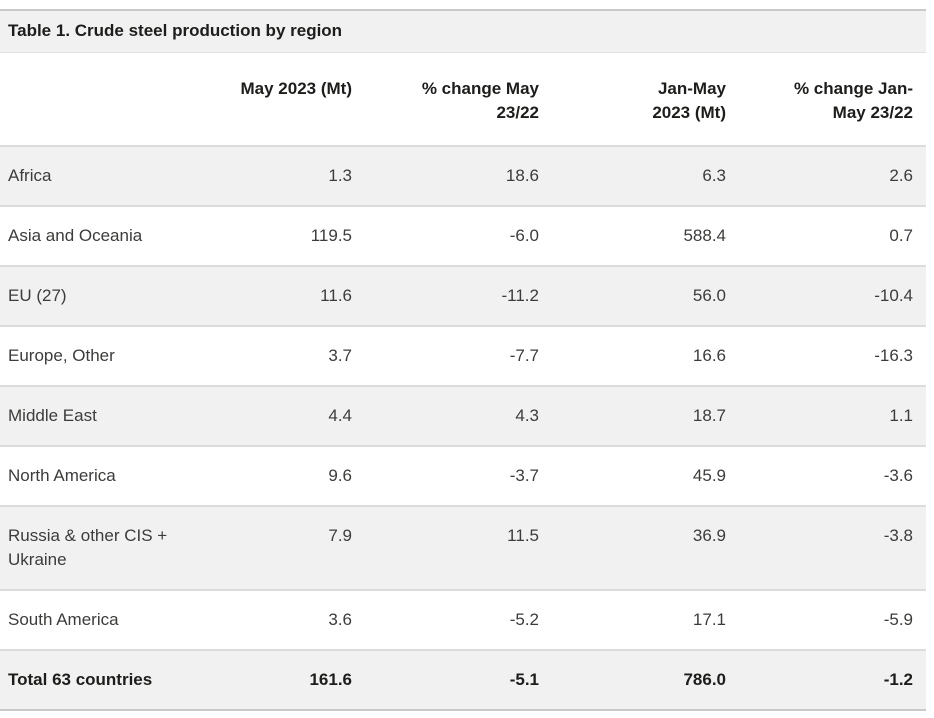  What do you see at coordinates (901, 235) in the screenshot?
I see `value-cell-pct-change-jan-may: 0.7` at bounding box center [901, 235].